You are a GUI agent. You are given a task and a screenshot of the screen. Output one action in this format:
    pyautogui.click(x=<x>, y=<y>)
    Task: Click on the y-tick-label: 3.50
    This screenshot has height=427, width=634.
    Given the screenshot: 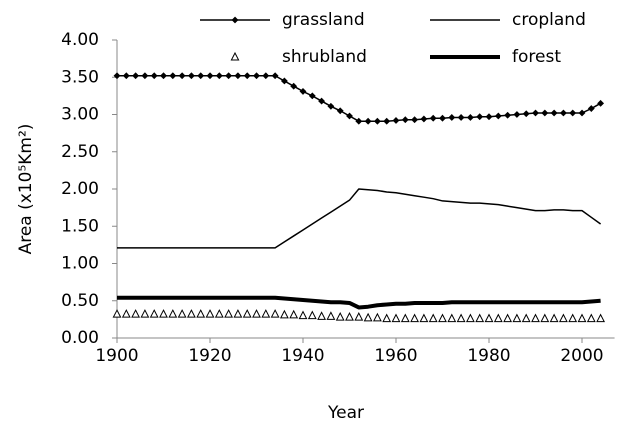 What is the action you would take?
    pyautogui.click(x=80, y=77)
    